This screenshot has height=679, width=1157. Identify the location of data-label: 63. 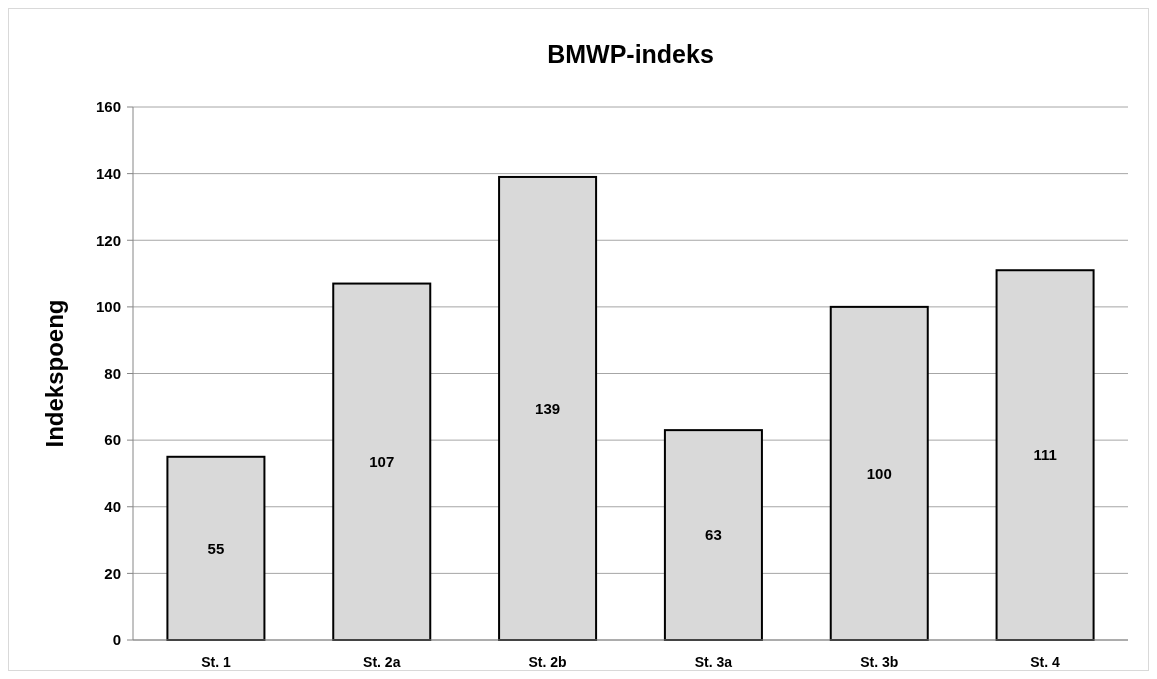
(713, 535).